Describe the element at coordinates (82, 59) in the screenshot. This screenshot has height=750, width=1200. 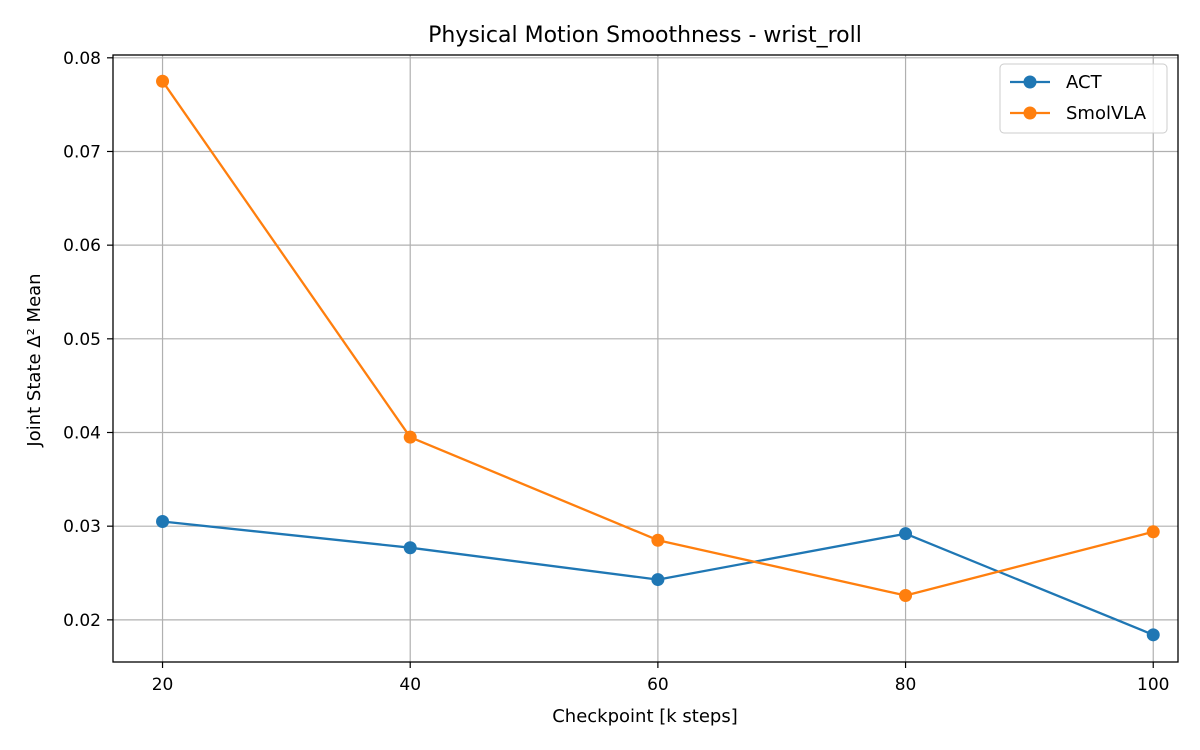
I see `y-tick-label: 0.08` at that location.